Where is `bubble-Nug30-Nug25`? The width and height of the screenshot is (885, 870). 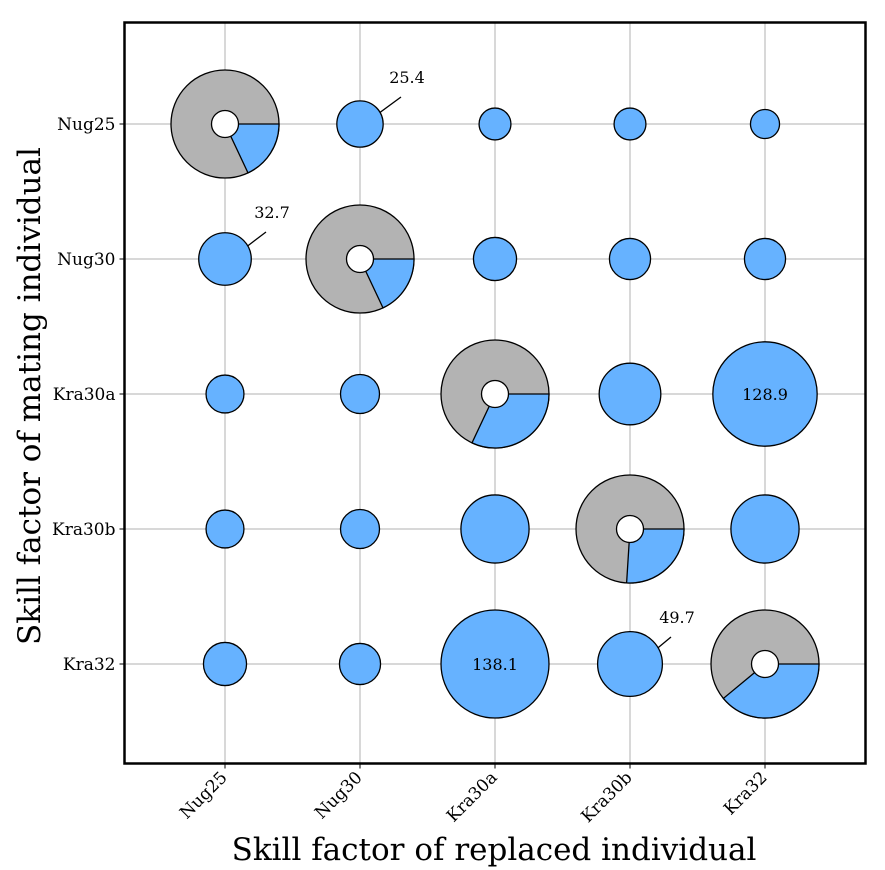
bubble-Nug30-Nug25 is located at coordinates (225, 259).